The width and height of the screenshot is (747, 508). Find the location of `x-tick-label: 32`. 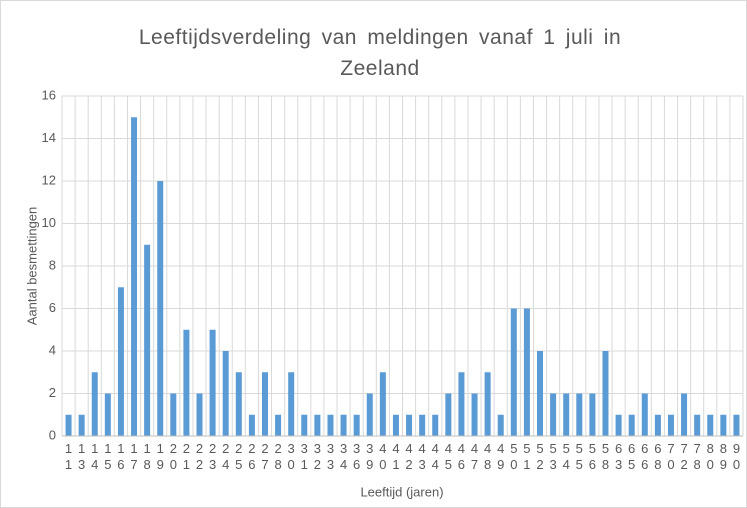

x-tick-label: 32 is located at coordinates (317, 456).